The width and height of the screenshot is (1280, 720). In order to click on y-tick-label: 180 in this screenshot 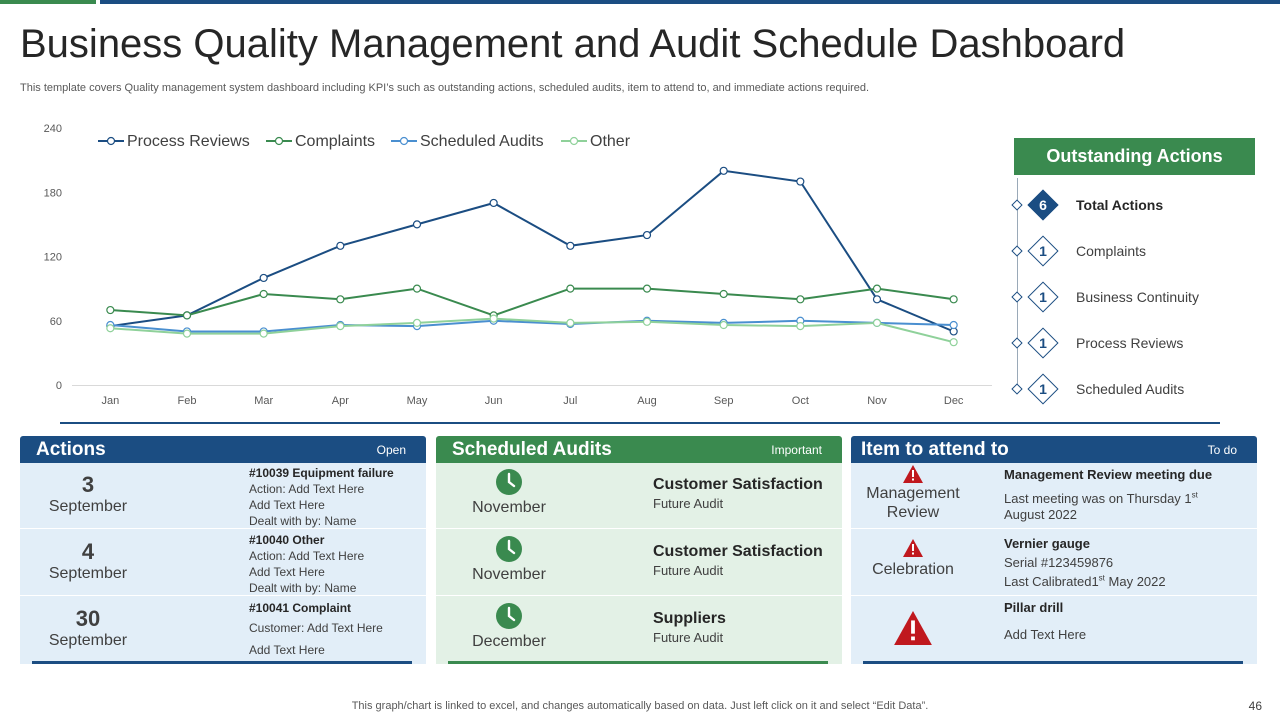, I will do `click(53, 193)`.